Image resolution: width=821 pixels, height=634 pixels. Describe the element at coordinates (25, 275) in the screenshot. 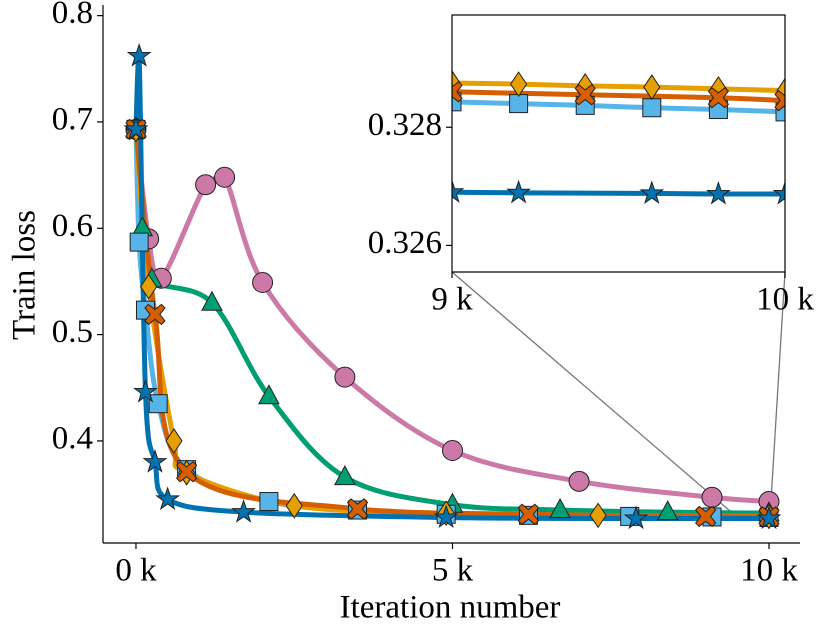

I see `y-axis-label: Train loss` at that location.